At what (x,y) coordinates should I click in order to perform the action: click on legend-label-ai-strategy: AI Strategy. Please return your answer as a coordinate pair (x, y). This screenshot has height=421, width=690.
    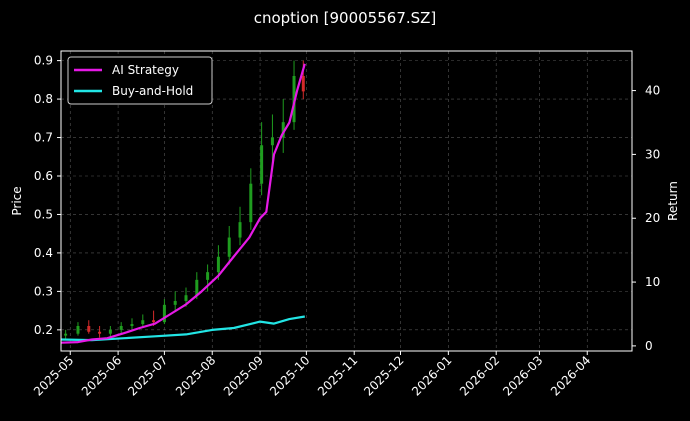
    Looking at the image, I should click on (145, 70).